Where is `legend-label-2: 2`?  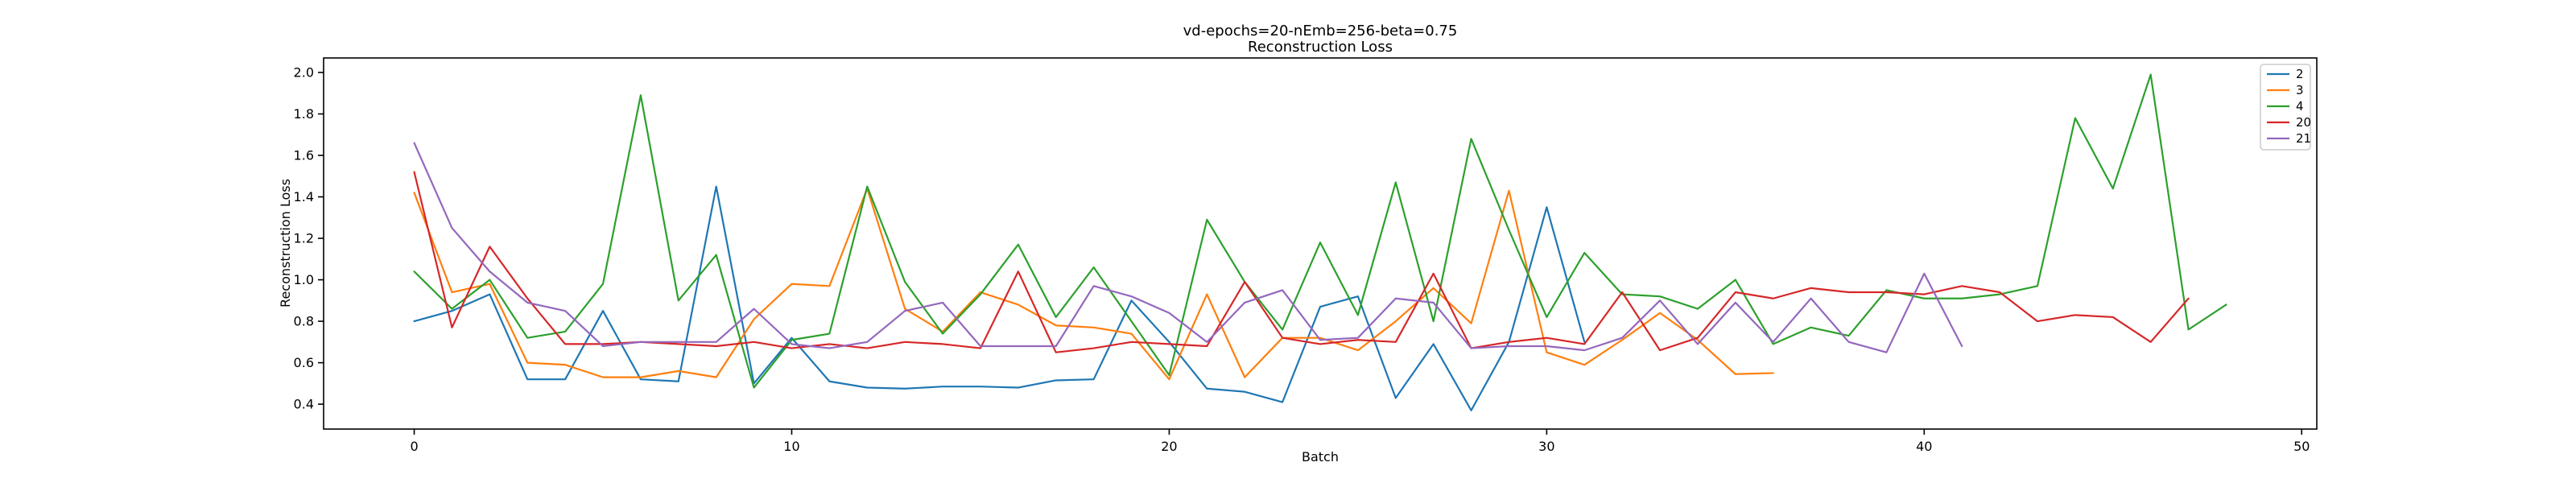
legend-label-2: 2 is located at coordinates (2300, 74).